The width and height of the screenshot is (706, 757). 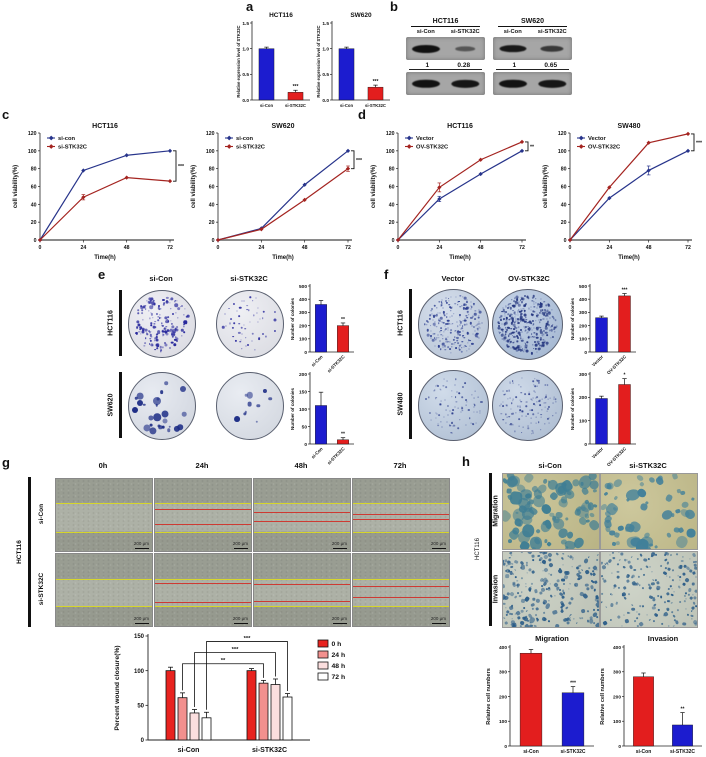 I want to click on panel-h-letter: h, so click(x=466, y=461).